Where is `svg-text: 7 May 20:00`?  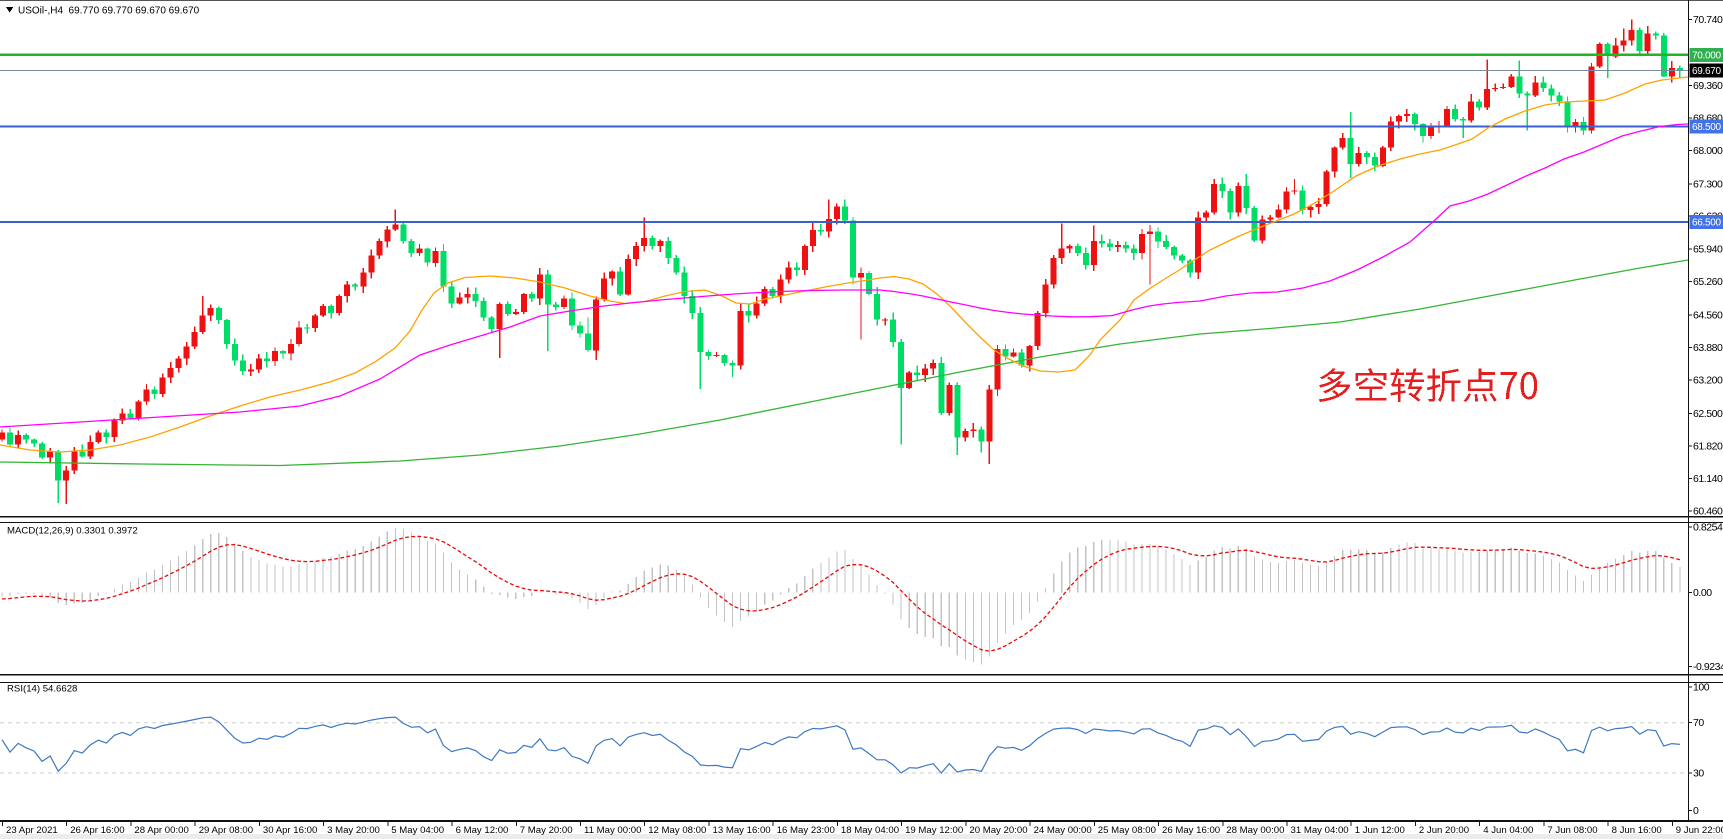
svg-text: 7 May 20:00 is located at coordinates (546, 830).